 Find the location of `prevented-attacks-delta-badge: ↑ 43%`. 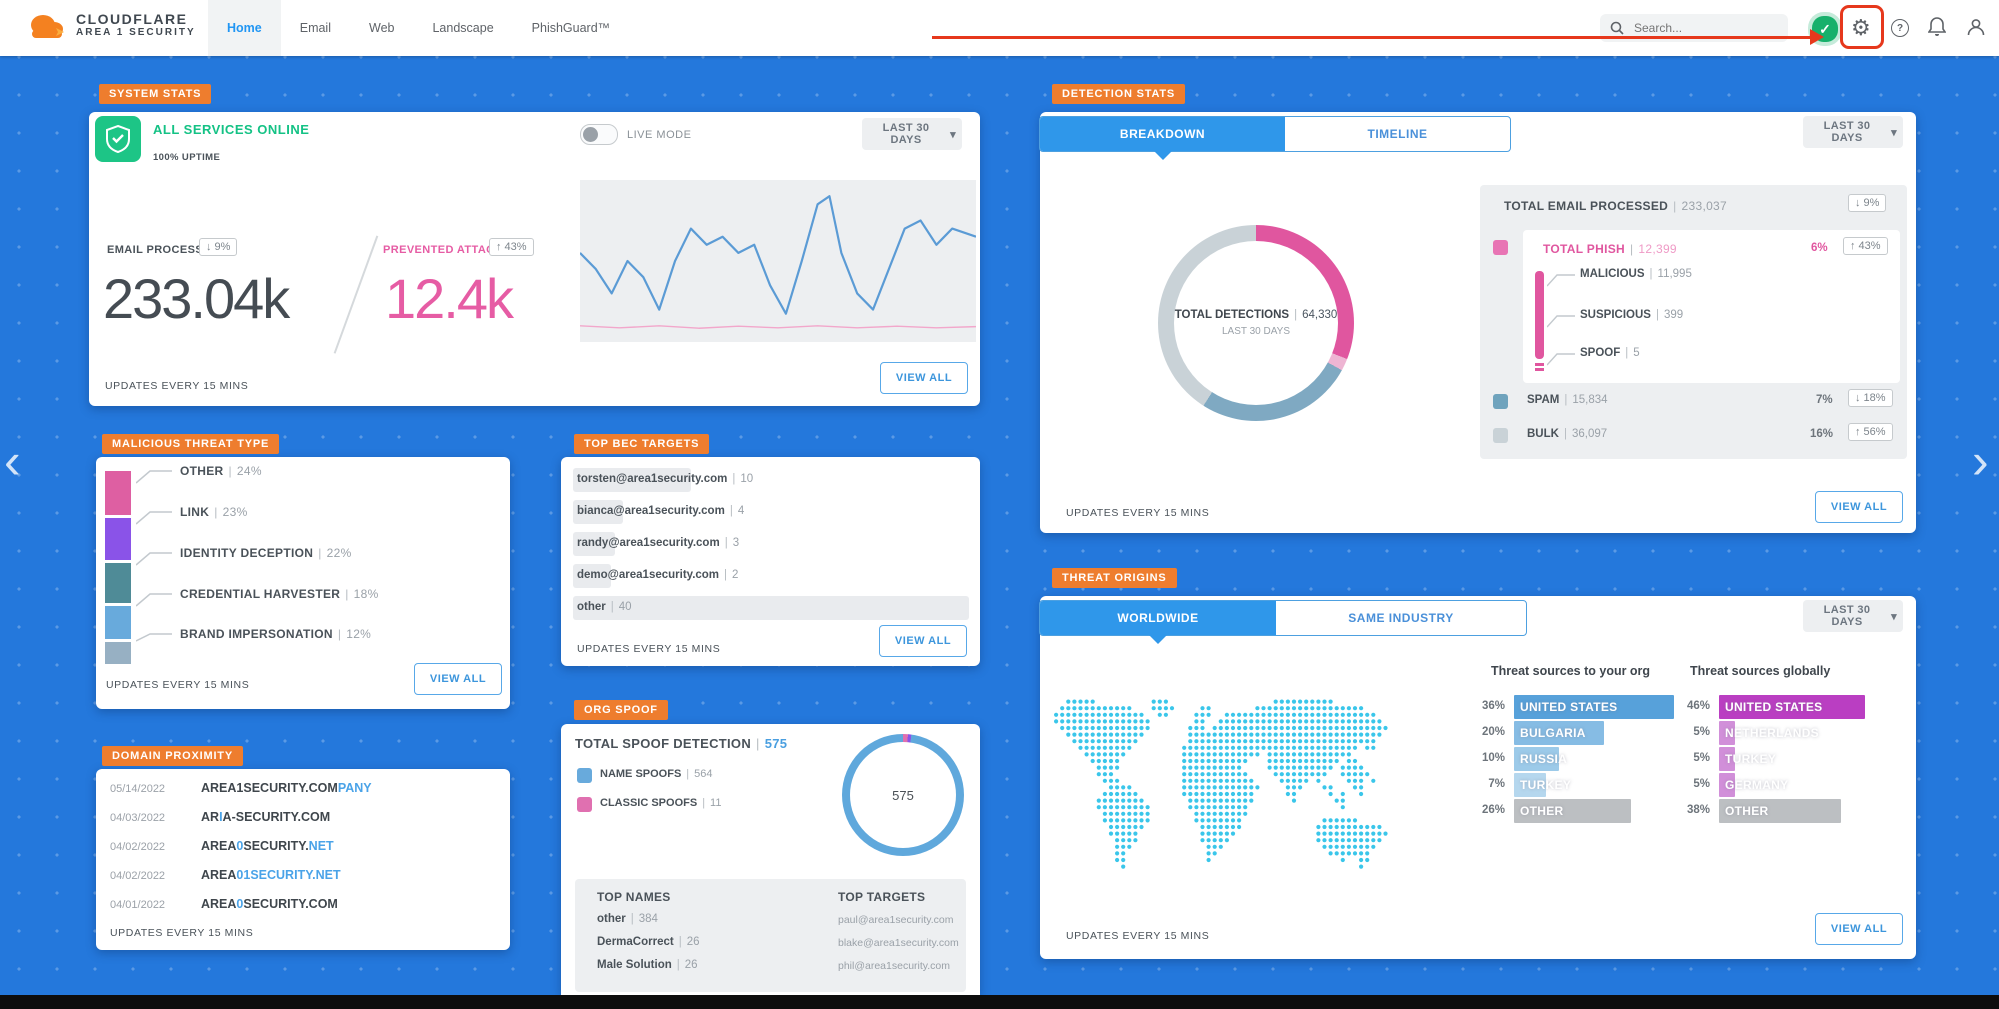

prevented-attacks-delta-badge: ↑ 43% is located at coordinates (511, 247).